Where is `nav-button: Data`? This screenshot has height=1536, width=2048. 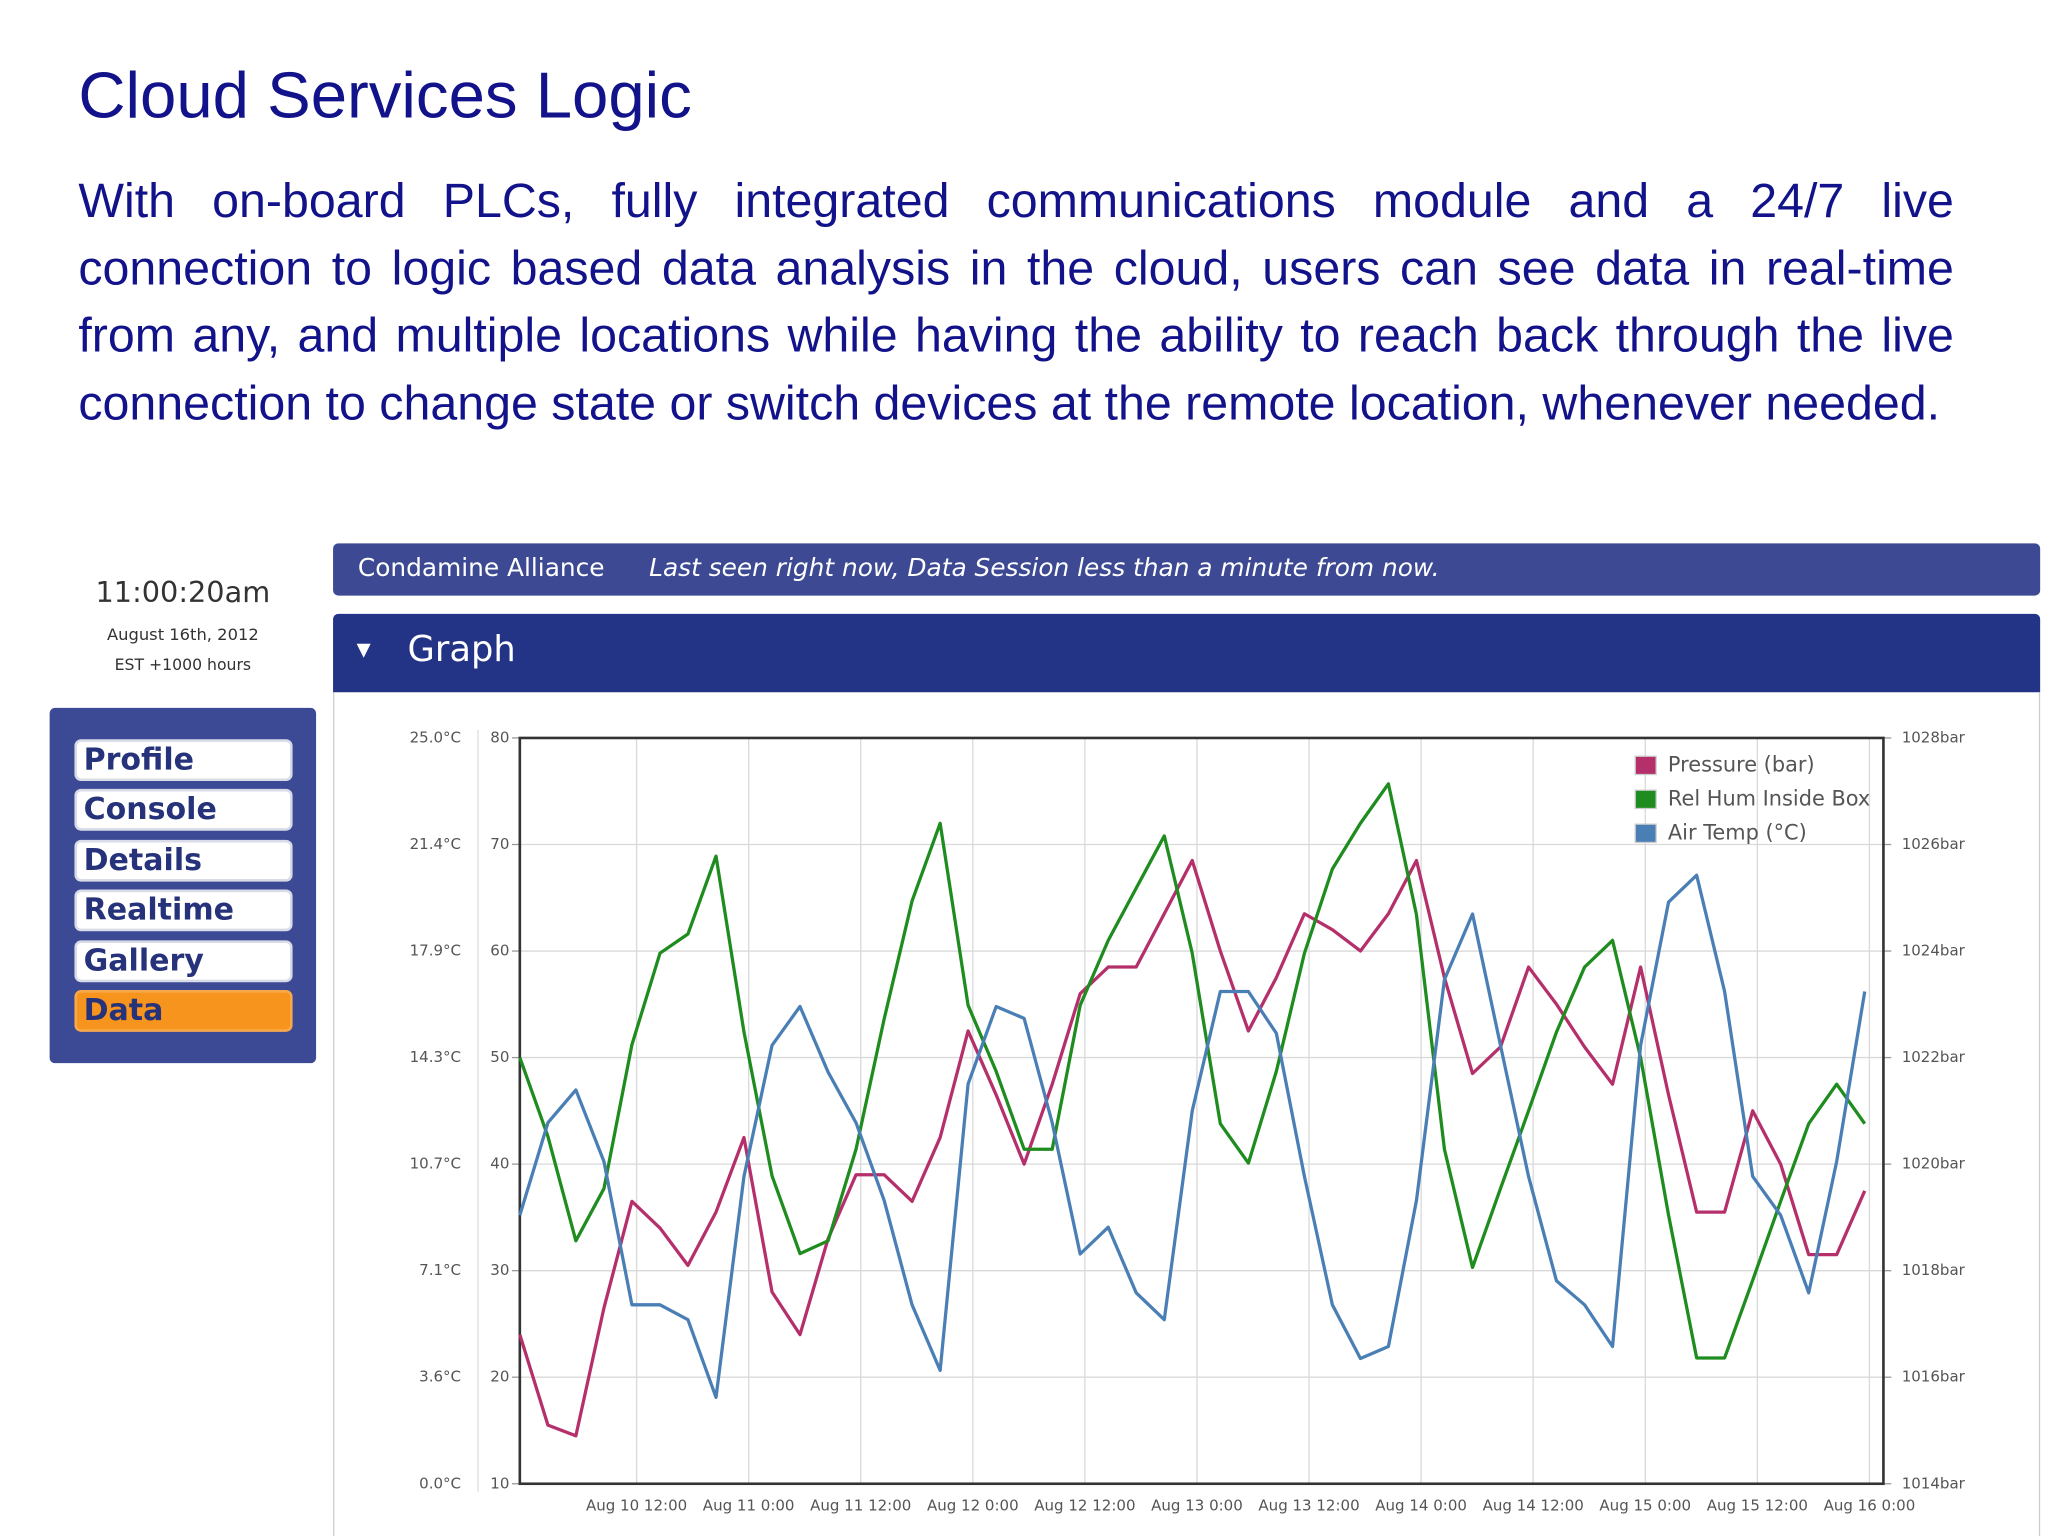 nav-button: Data is located at coordinates (183, 1011).